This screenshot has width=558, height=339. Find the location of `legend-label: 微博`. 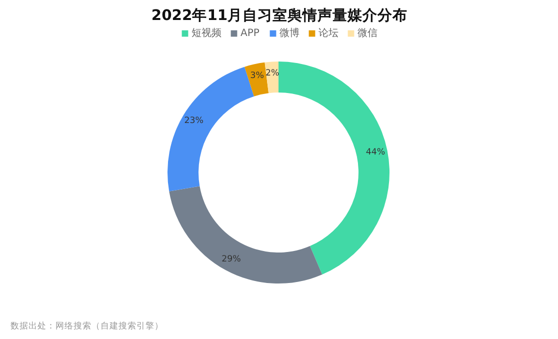

legend-label: 微博 is located at coordinates (290, 33).